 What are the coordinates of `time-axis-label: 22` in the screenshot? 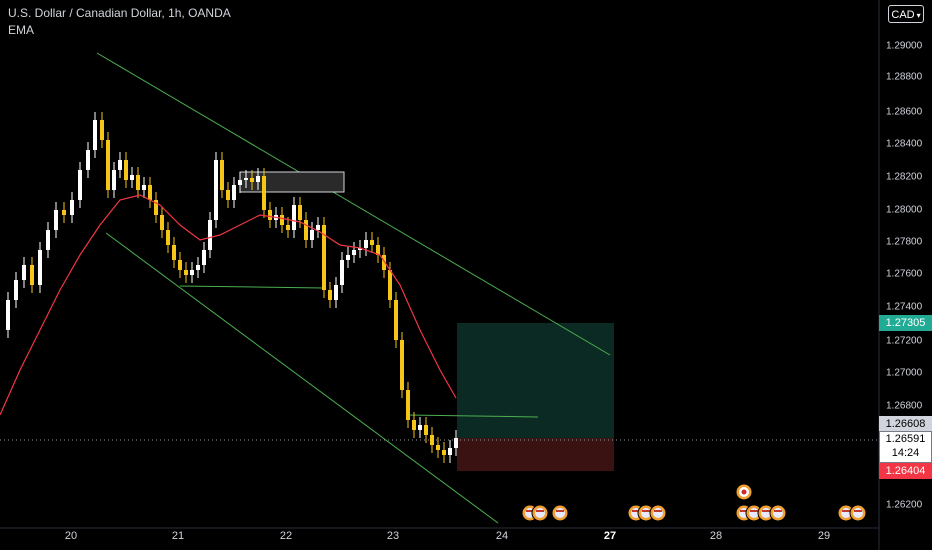 It's located at (286, 536).